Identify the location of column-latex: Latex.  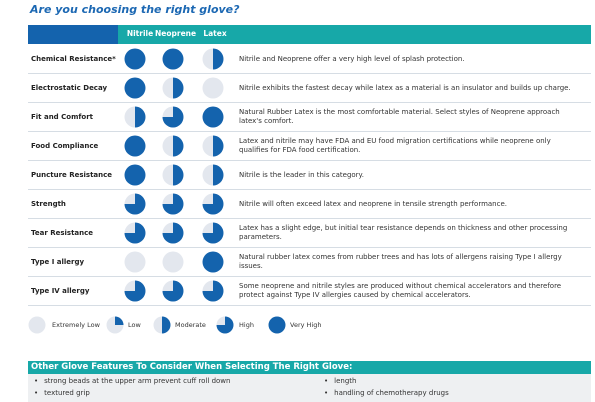
(215, 33).